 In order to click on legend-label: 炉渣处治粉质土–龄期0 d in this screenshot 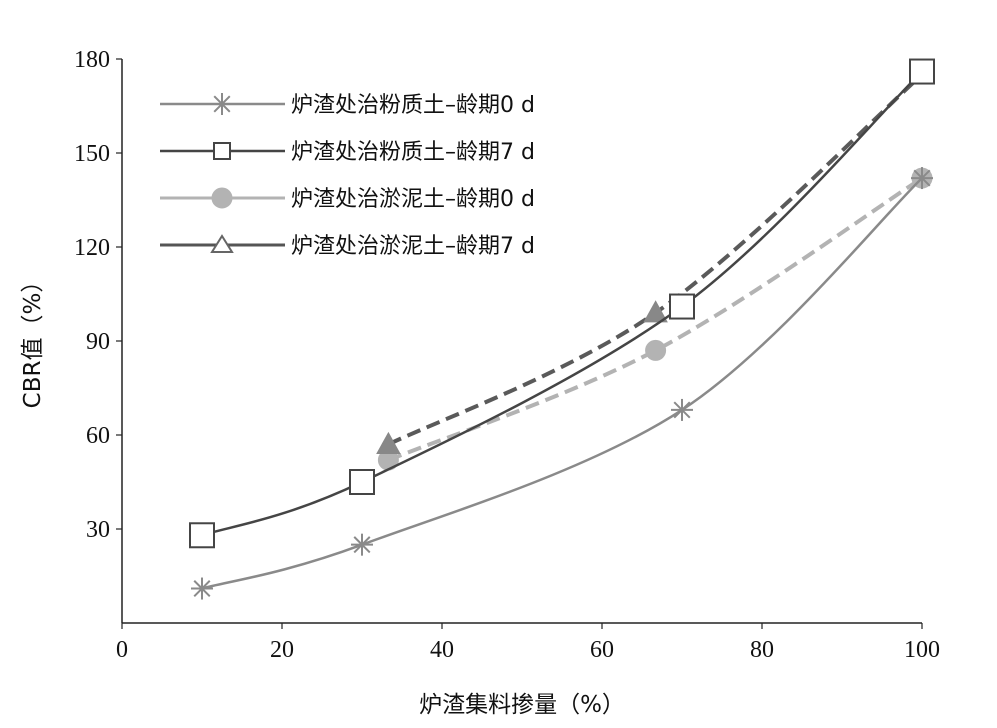, I will do `click(413, 105)`.